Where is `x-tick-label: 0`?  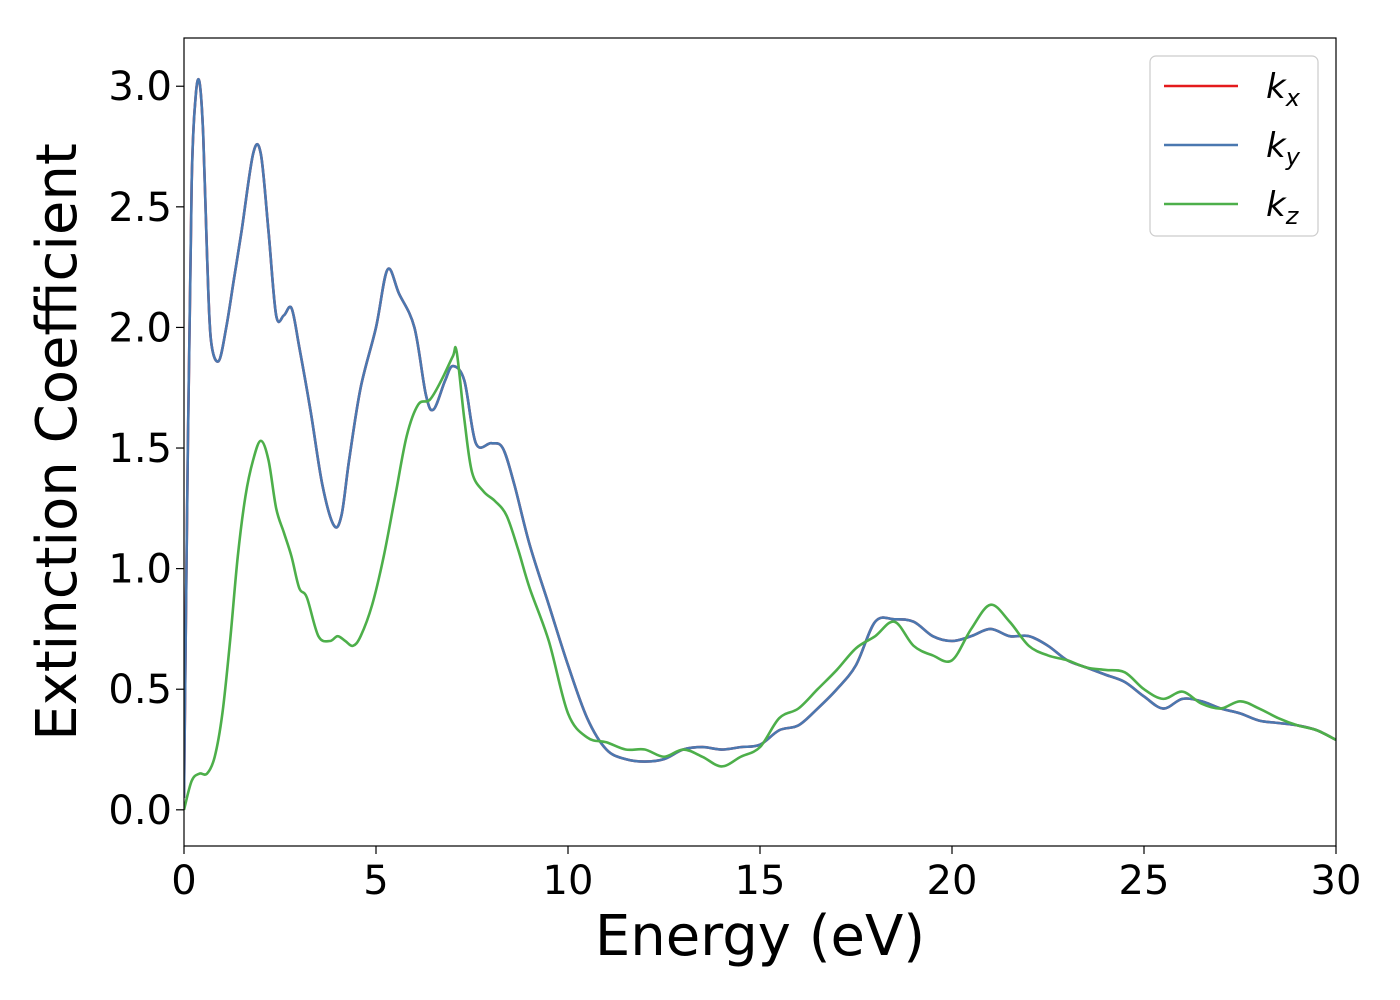 x-tick-label: 0 is located at coordinates (183, 881).